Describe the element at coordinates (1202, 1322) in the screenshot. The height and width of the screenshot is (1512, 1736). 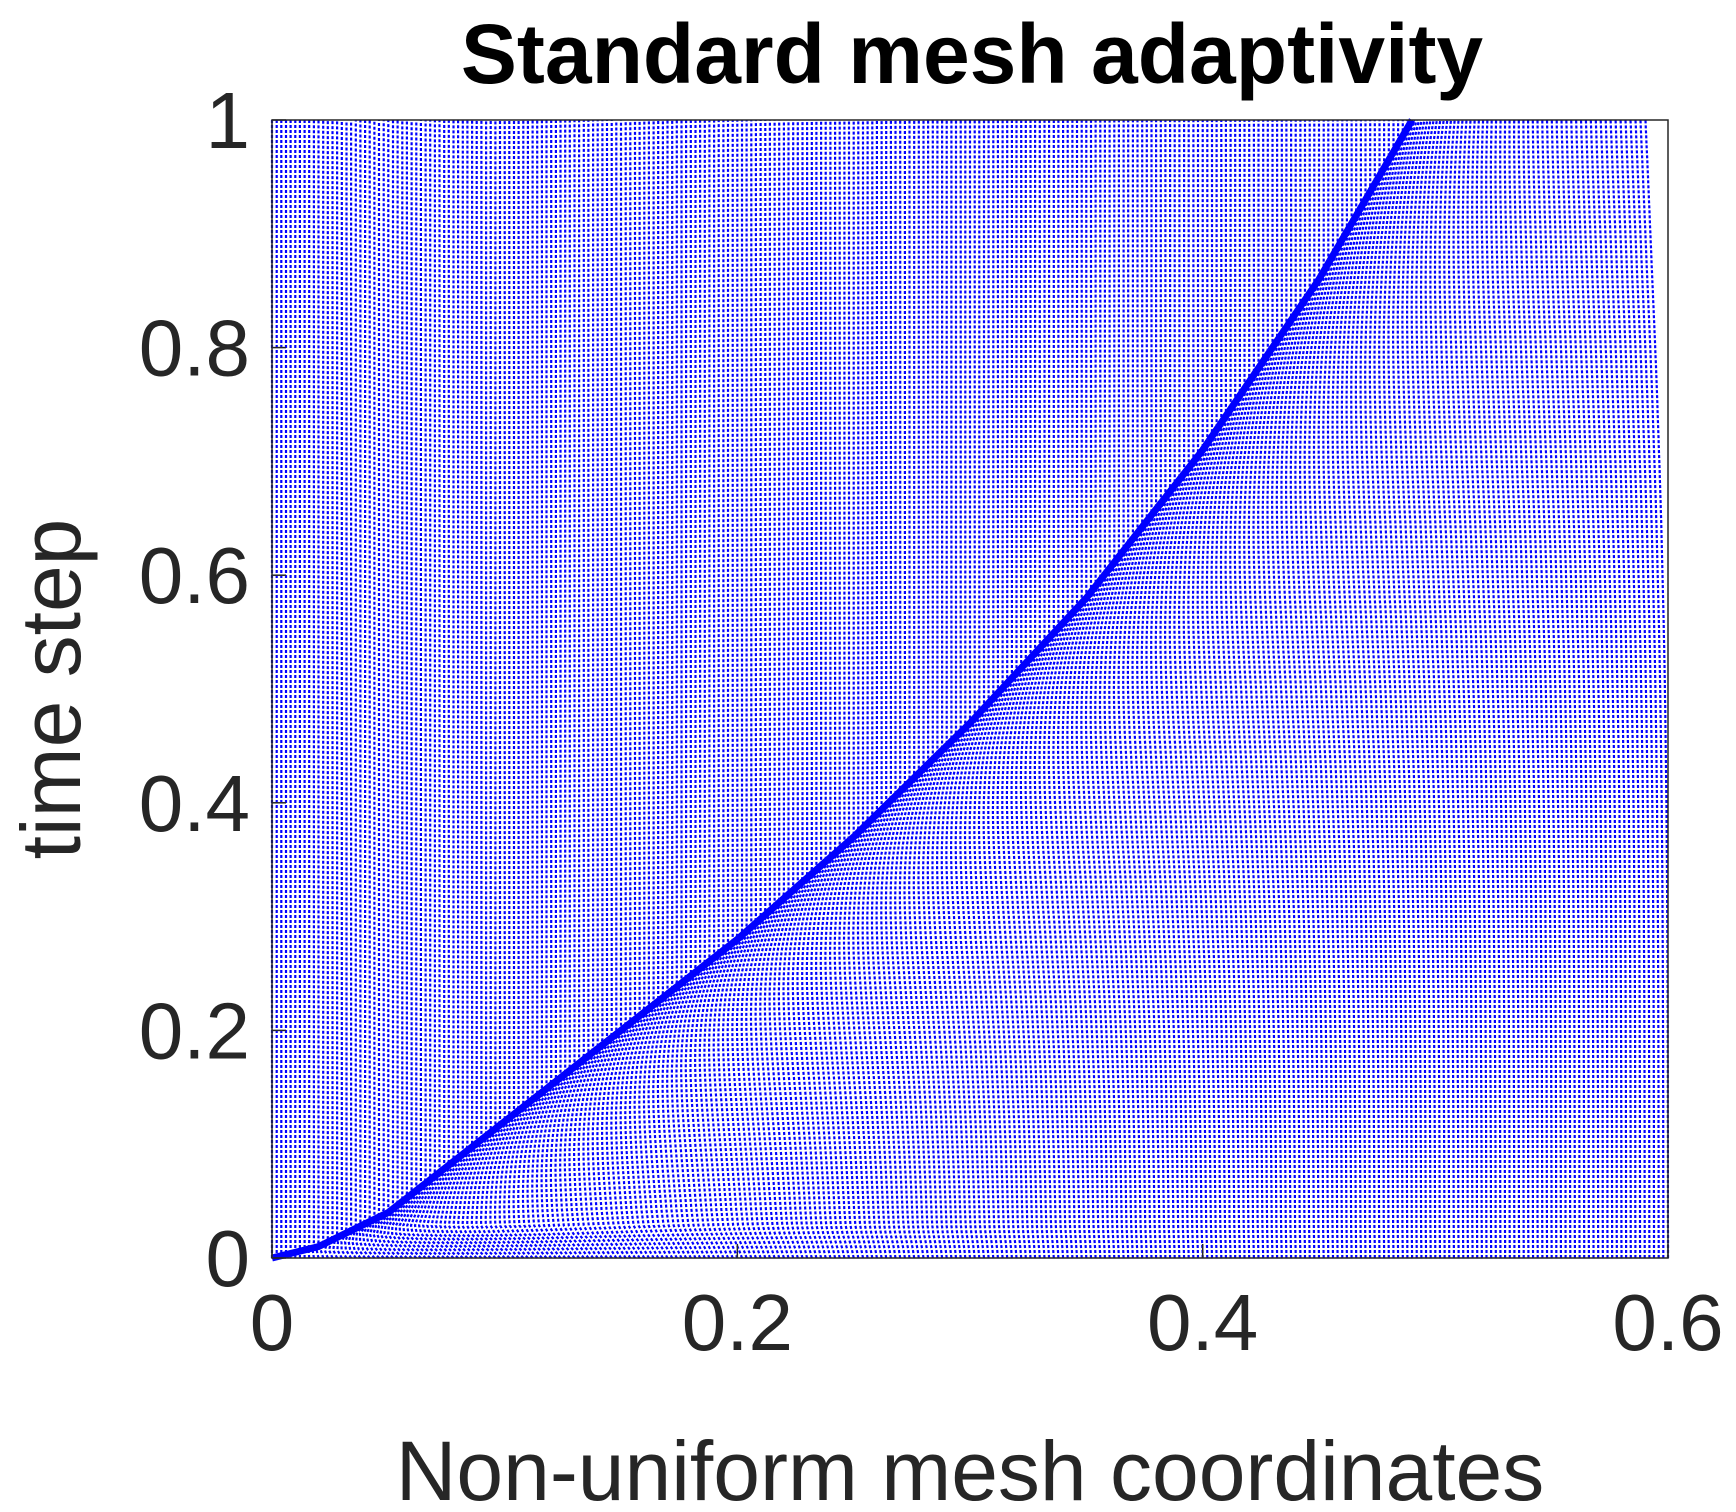
I see `x-tick-label: 0.4` at that location.